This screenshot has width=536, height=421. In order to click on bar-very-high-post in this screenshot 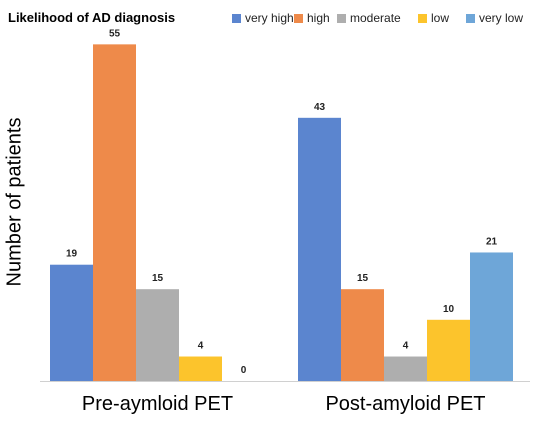, I will do `click(319, 249)`.